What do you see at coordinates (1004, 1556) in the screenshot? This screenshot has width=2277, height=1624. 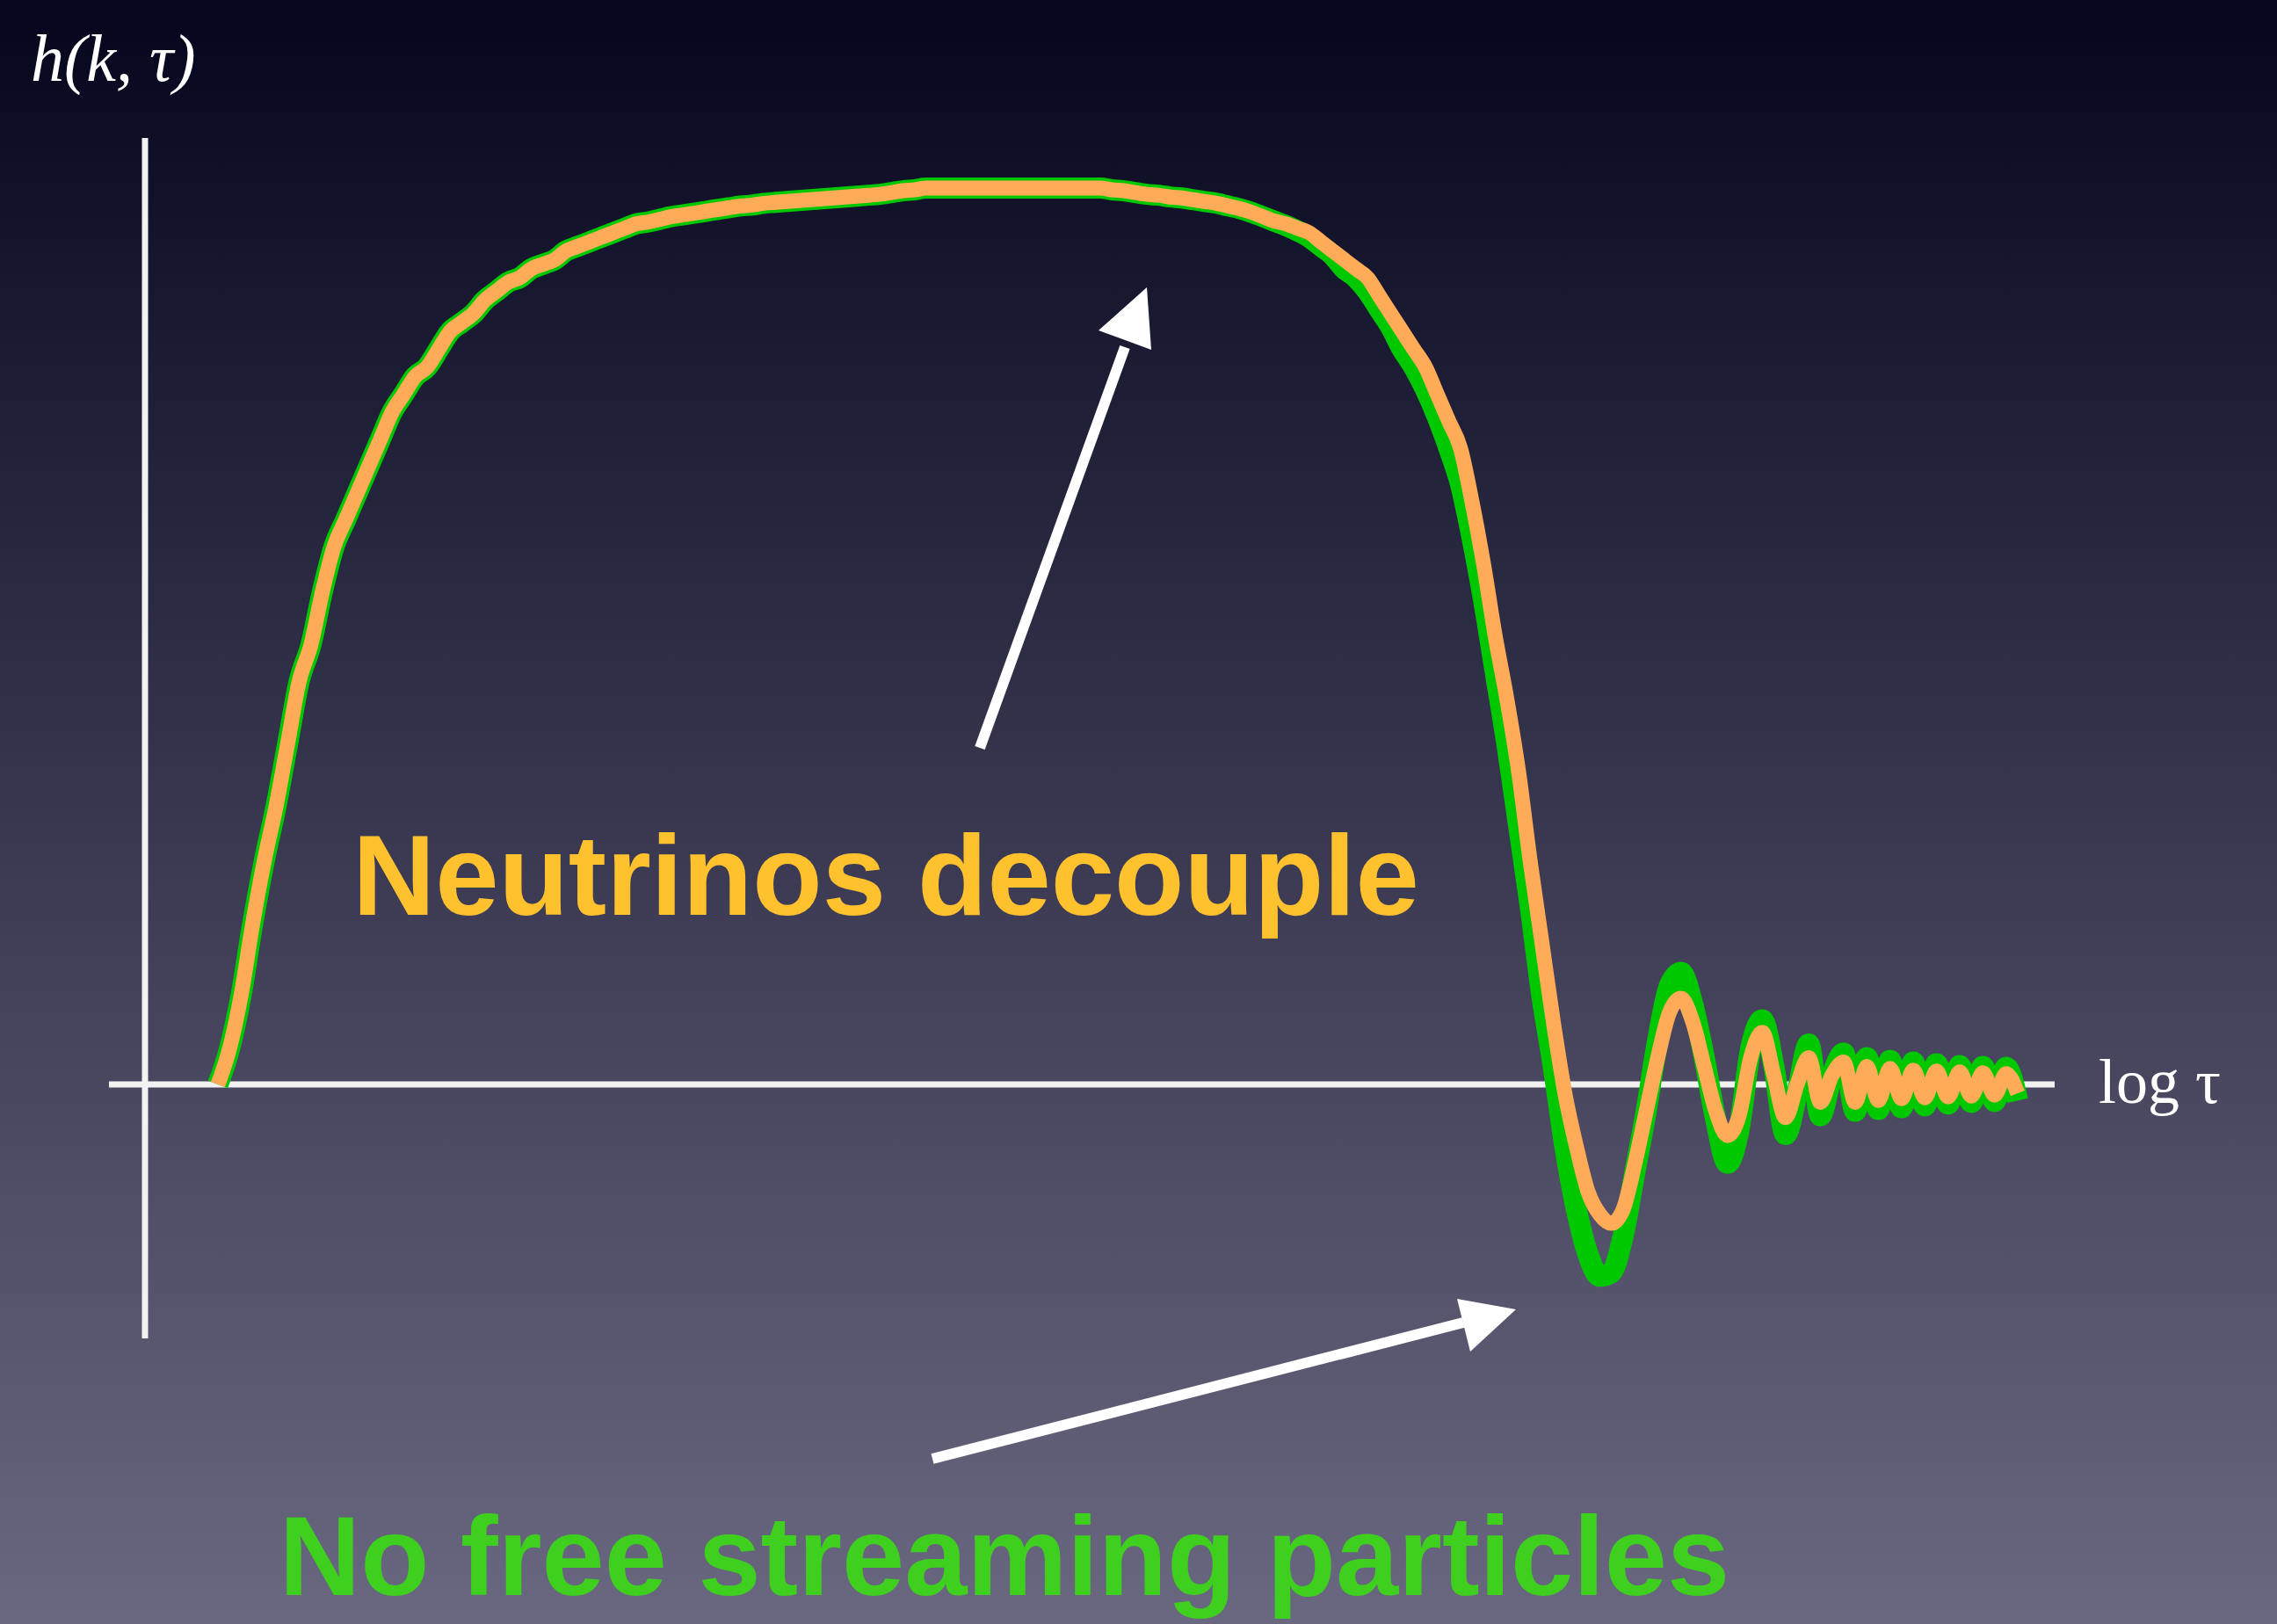 I see `text: No free streaming particles` at bounding box center [1004, 1556].